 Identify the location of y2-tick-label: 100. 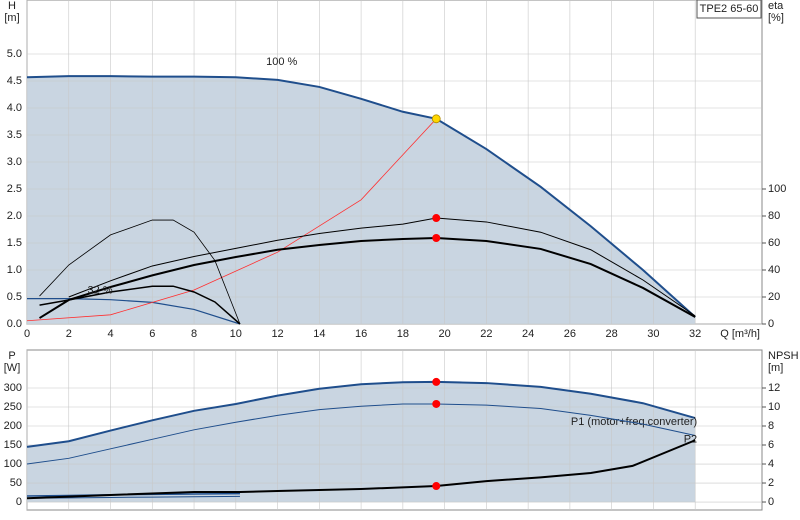
(777, 189).